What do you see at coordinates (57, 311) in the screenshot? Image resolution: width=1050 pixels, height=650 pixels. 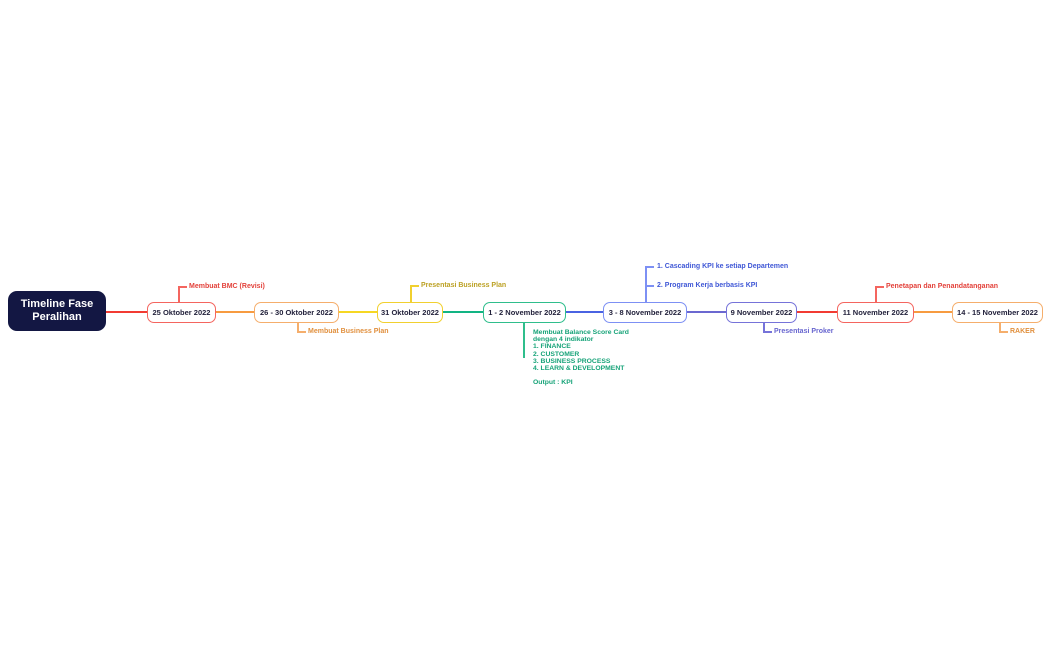 I see `root-topic: Timeline Fase Peralihan` at bounding box center [57, 311].